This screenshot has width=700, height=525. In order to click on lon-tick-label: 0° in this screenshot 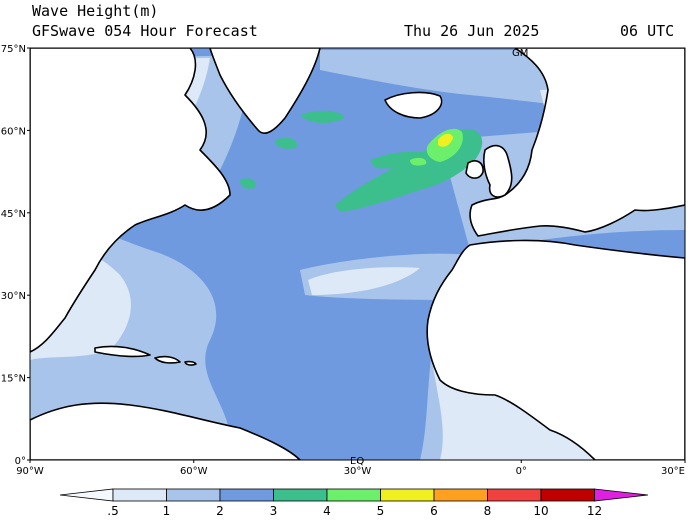, I will do `click(521, 471)`.